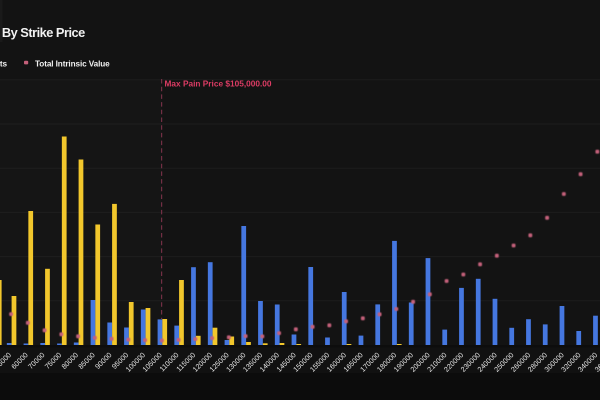 This screenshot has width=600, height=400. What do you see at coordinates (4, 64) in the screenshot?
I see `svg-text: Puts` at bounding box center [4, 64].